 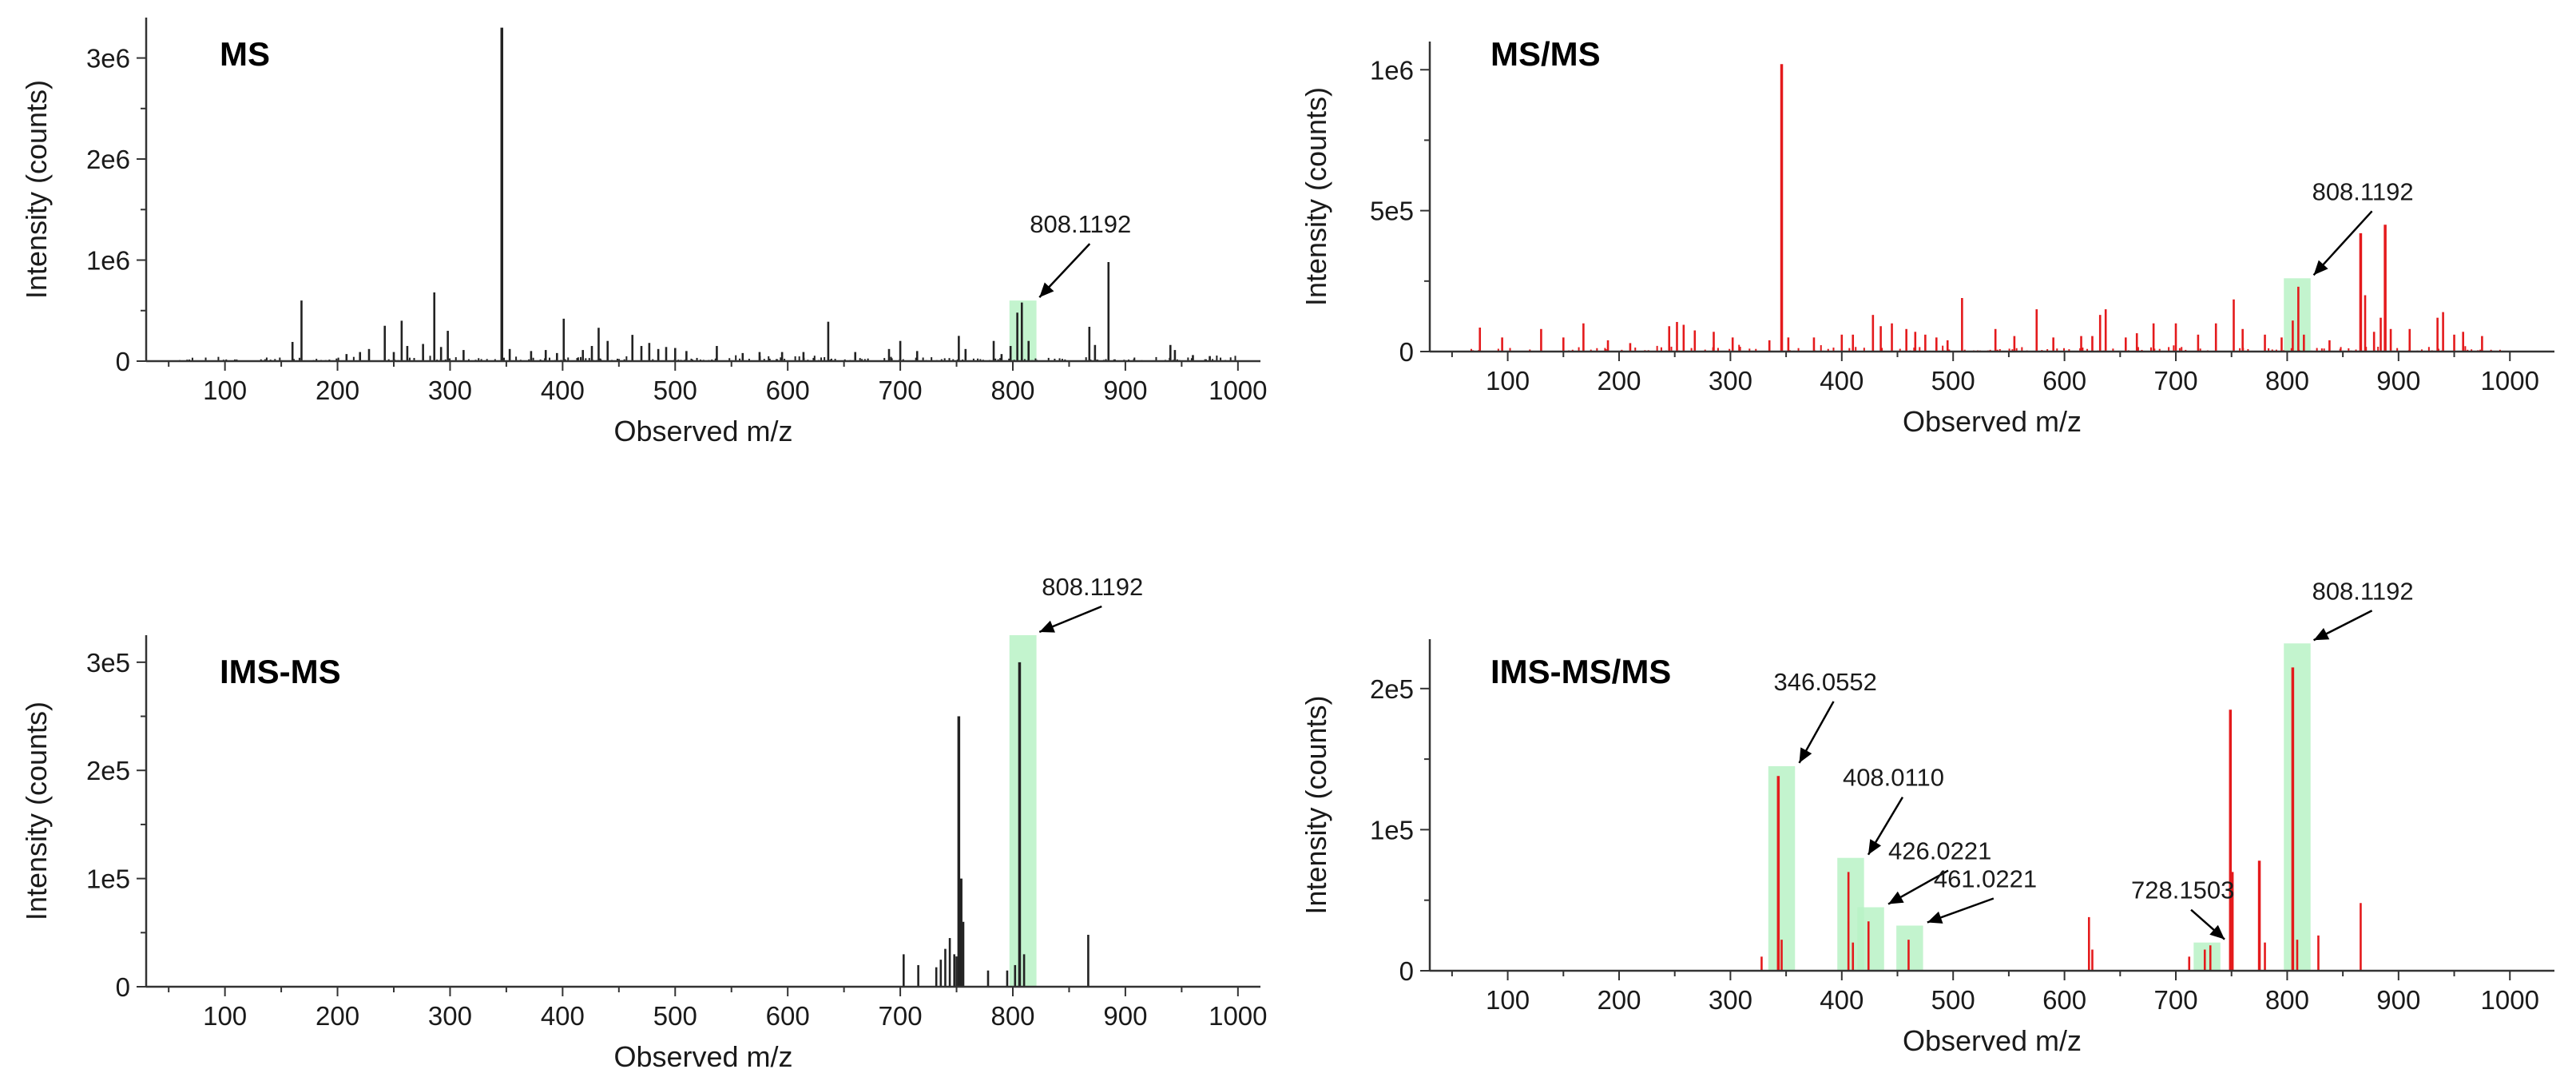 What do you see at coordinates (1985, 878) in the screenshot?
I see `peak-annotation: 461.0221` at bounding box center [1985, 878].